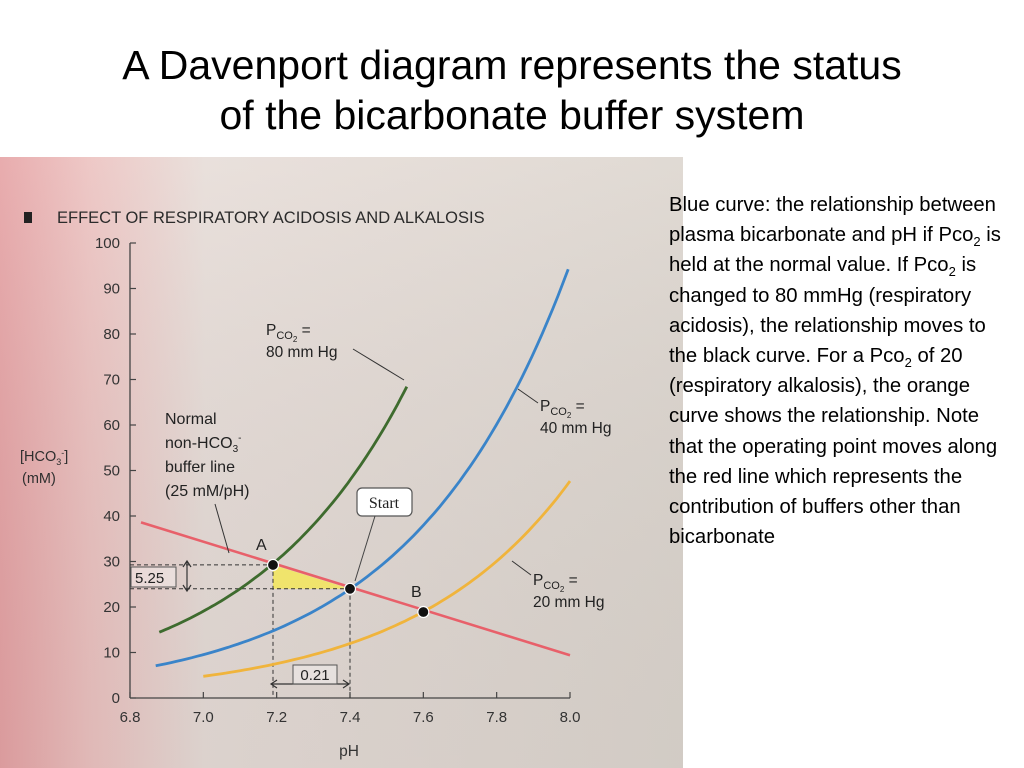 This screenshot has width=1024, height=768. Describe the element at coordinates (222, 528) in the screenshot. I see `label-buffer-line-leader` at that location.